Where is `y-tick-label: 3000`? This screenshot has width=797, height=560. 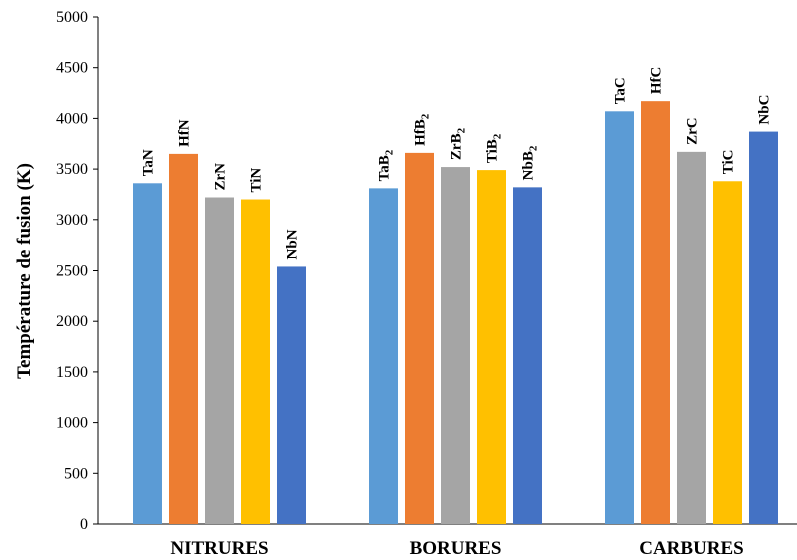 y-tick-label: 3000 is located at coordinates (72, 220).